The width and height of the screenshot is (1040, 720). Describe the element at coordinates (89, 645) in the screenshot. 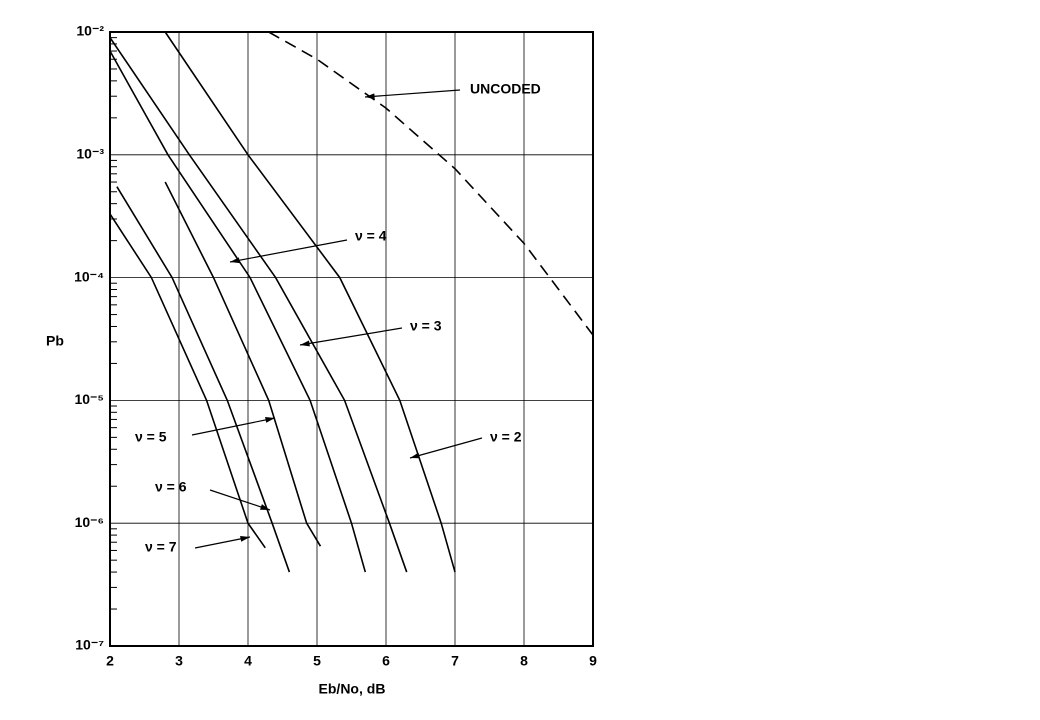

I see `y-tick-label: 10⁻⁷` at that location.